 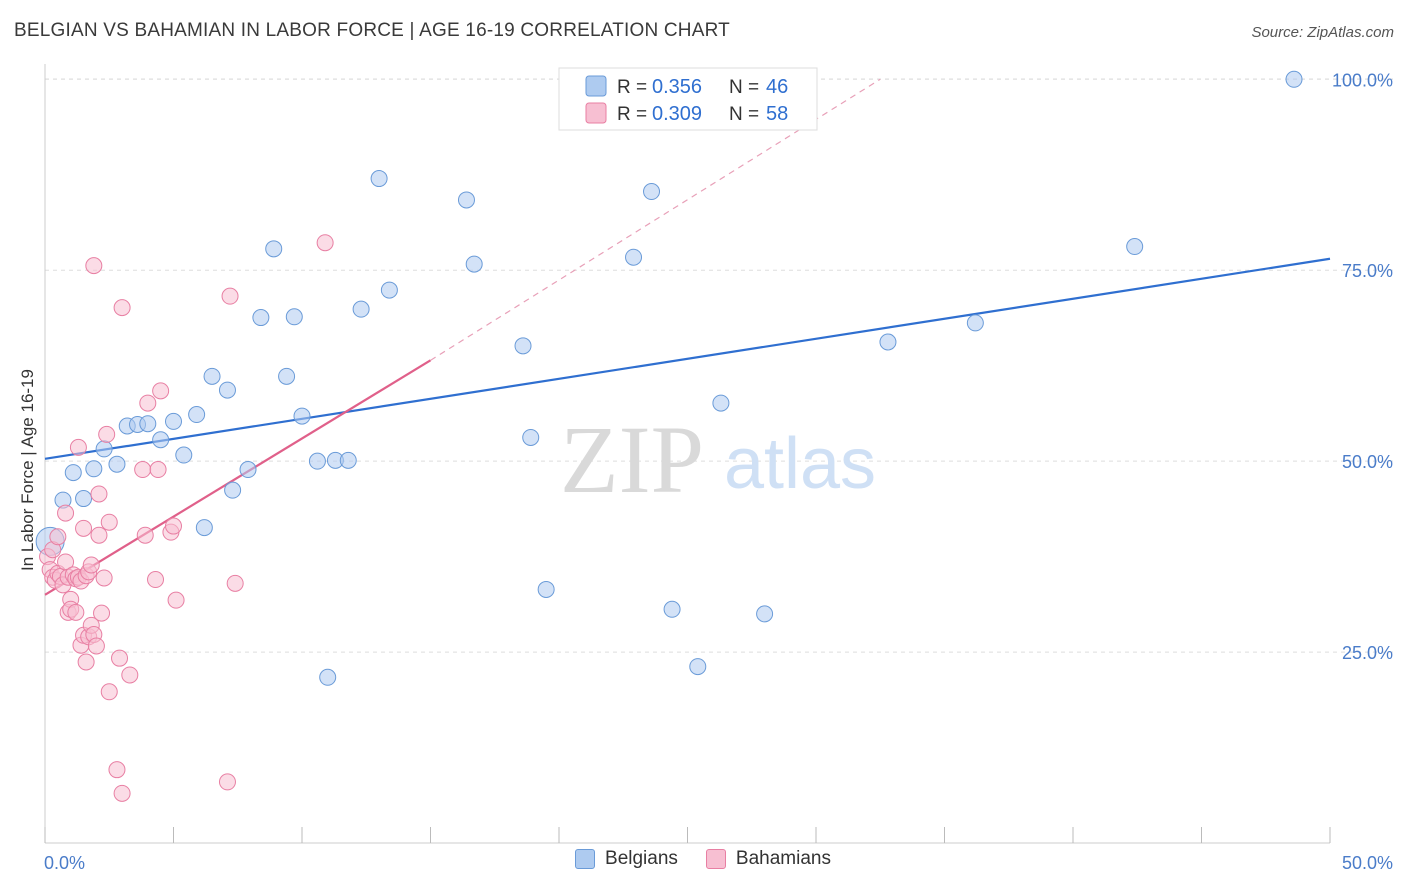 What do you see at coordinates (718, 459) in the screenshot?
I see `watermark: ZIP atlas` at bounding box center [718, 459].